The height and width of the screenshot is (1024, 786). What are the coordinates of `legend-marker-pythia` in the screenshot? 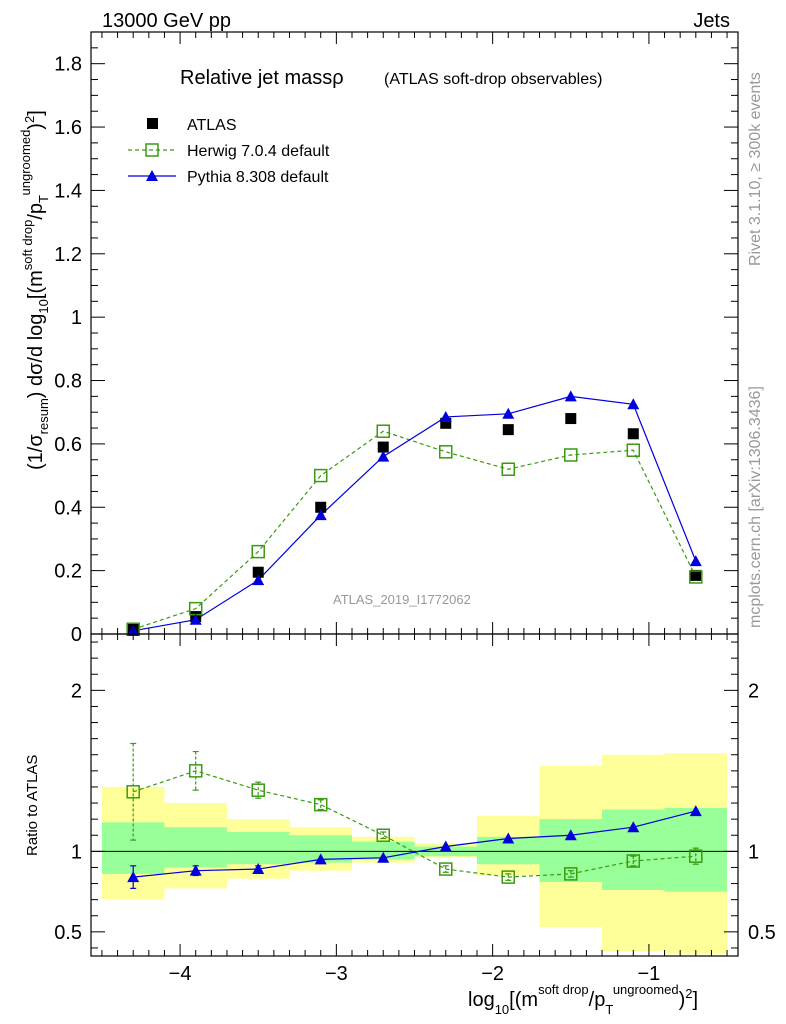 It's located at (152, 175).